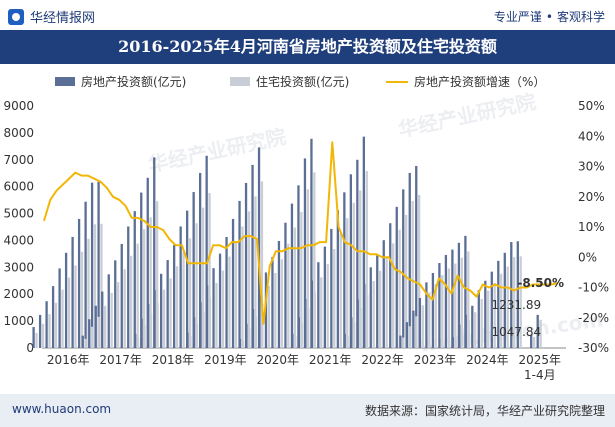 The image size is (615, 427). What do you see at coordinates (330, 360) in the screenshot?
I see `x-tick-label: 2021年` at bounding box center [330, 360].